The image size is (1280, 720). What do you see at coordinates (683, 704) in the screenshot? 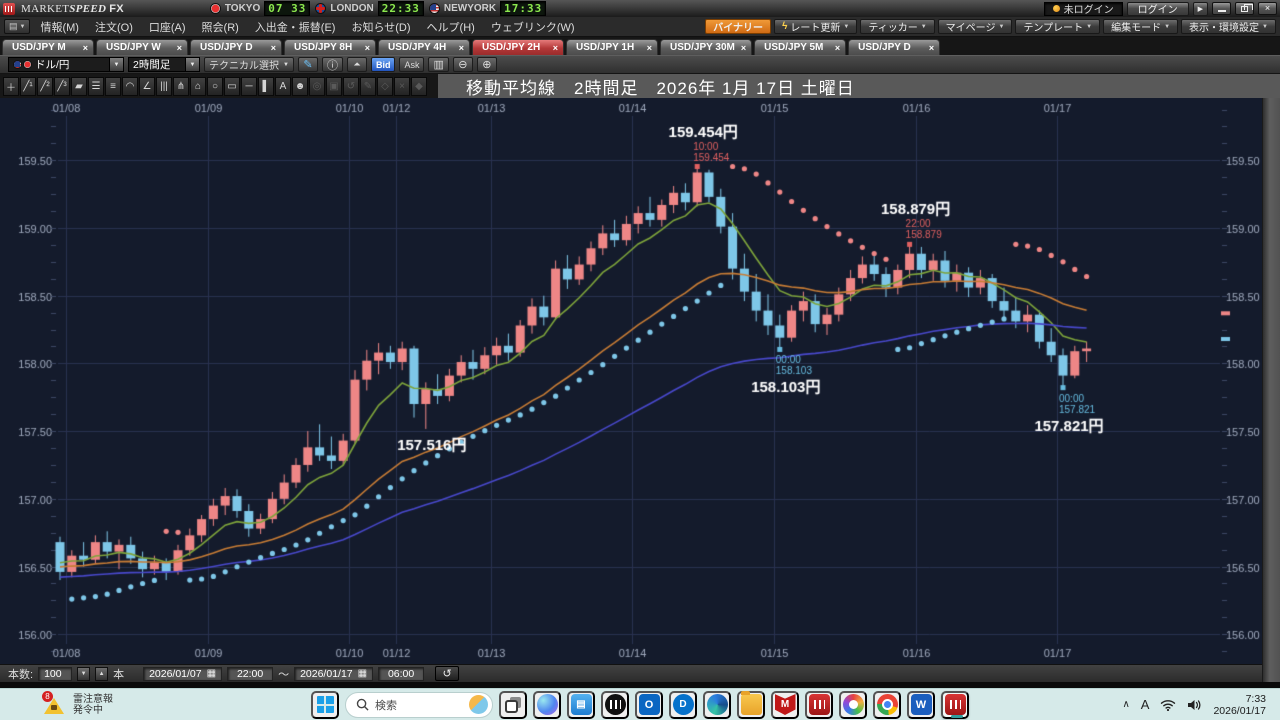
I see `dell-icon: D` at bounding box center [683, 704].